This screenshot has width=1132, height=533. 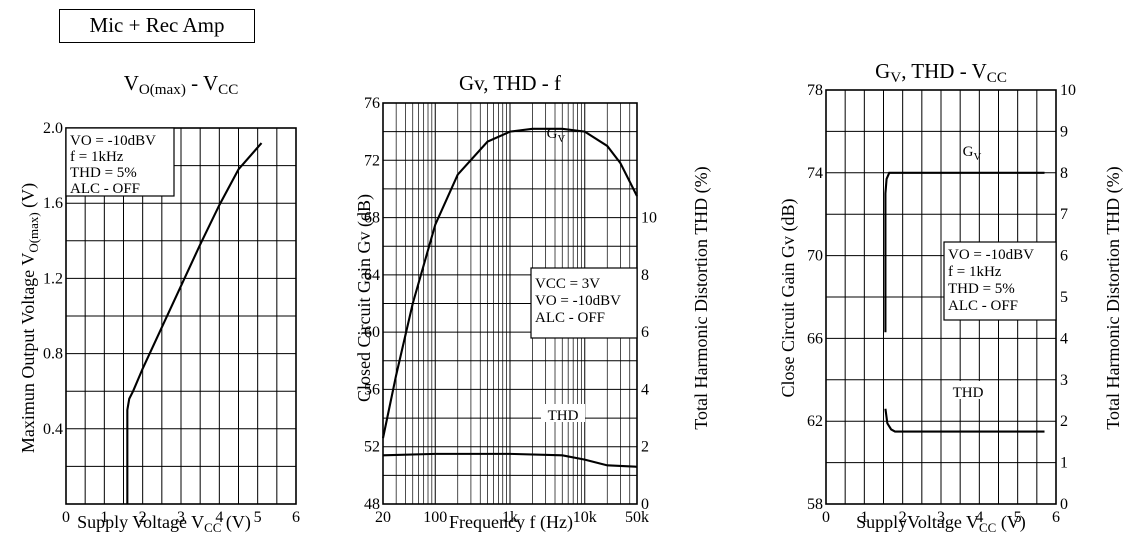 What do you see at coordinates (157, 26) in the screenshot?
I see `section-title: Mic + Rec Amp` at bounding box center [157, 26].